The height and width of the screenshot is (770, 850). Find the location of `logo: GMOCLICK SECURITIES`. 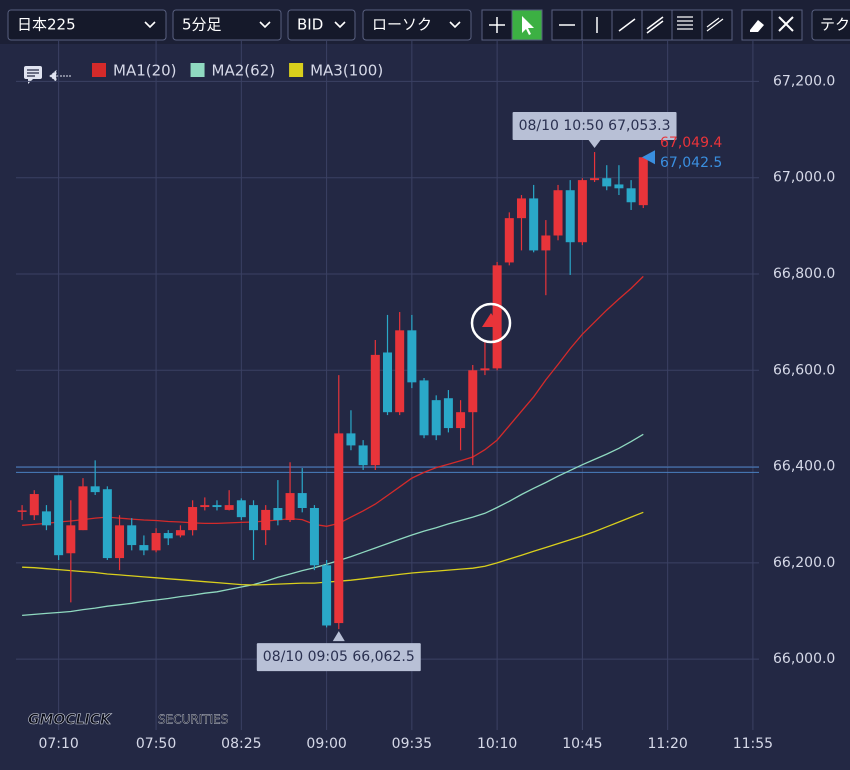

logo: GMOCLICK SECURITIES is located at coordinates (128, 720).